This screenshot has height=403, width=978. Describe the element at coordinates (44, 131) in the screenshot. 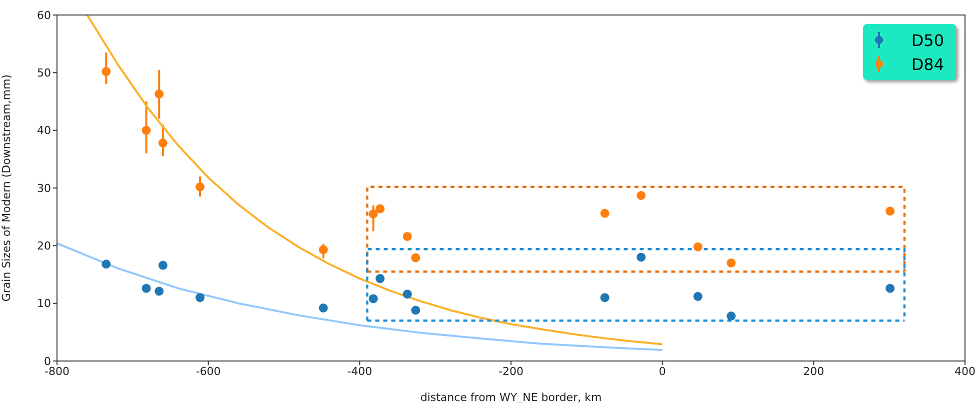

I see `y-tick-label: 40` at that location.